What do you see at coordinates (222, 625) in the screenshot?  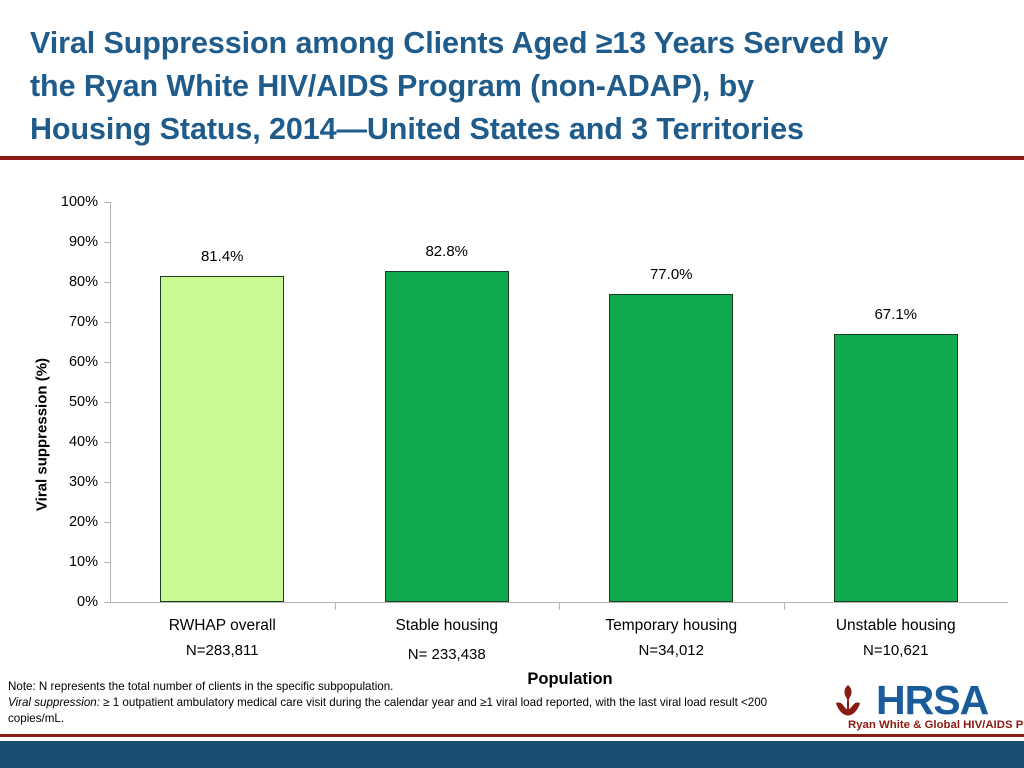 I see `x-axis-category-label: RWHAP overall` at bounding box center [222, 625].